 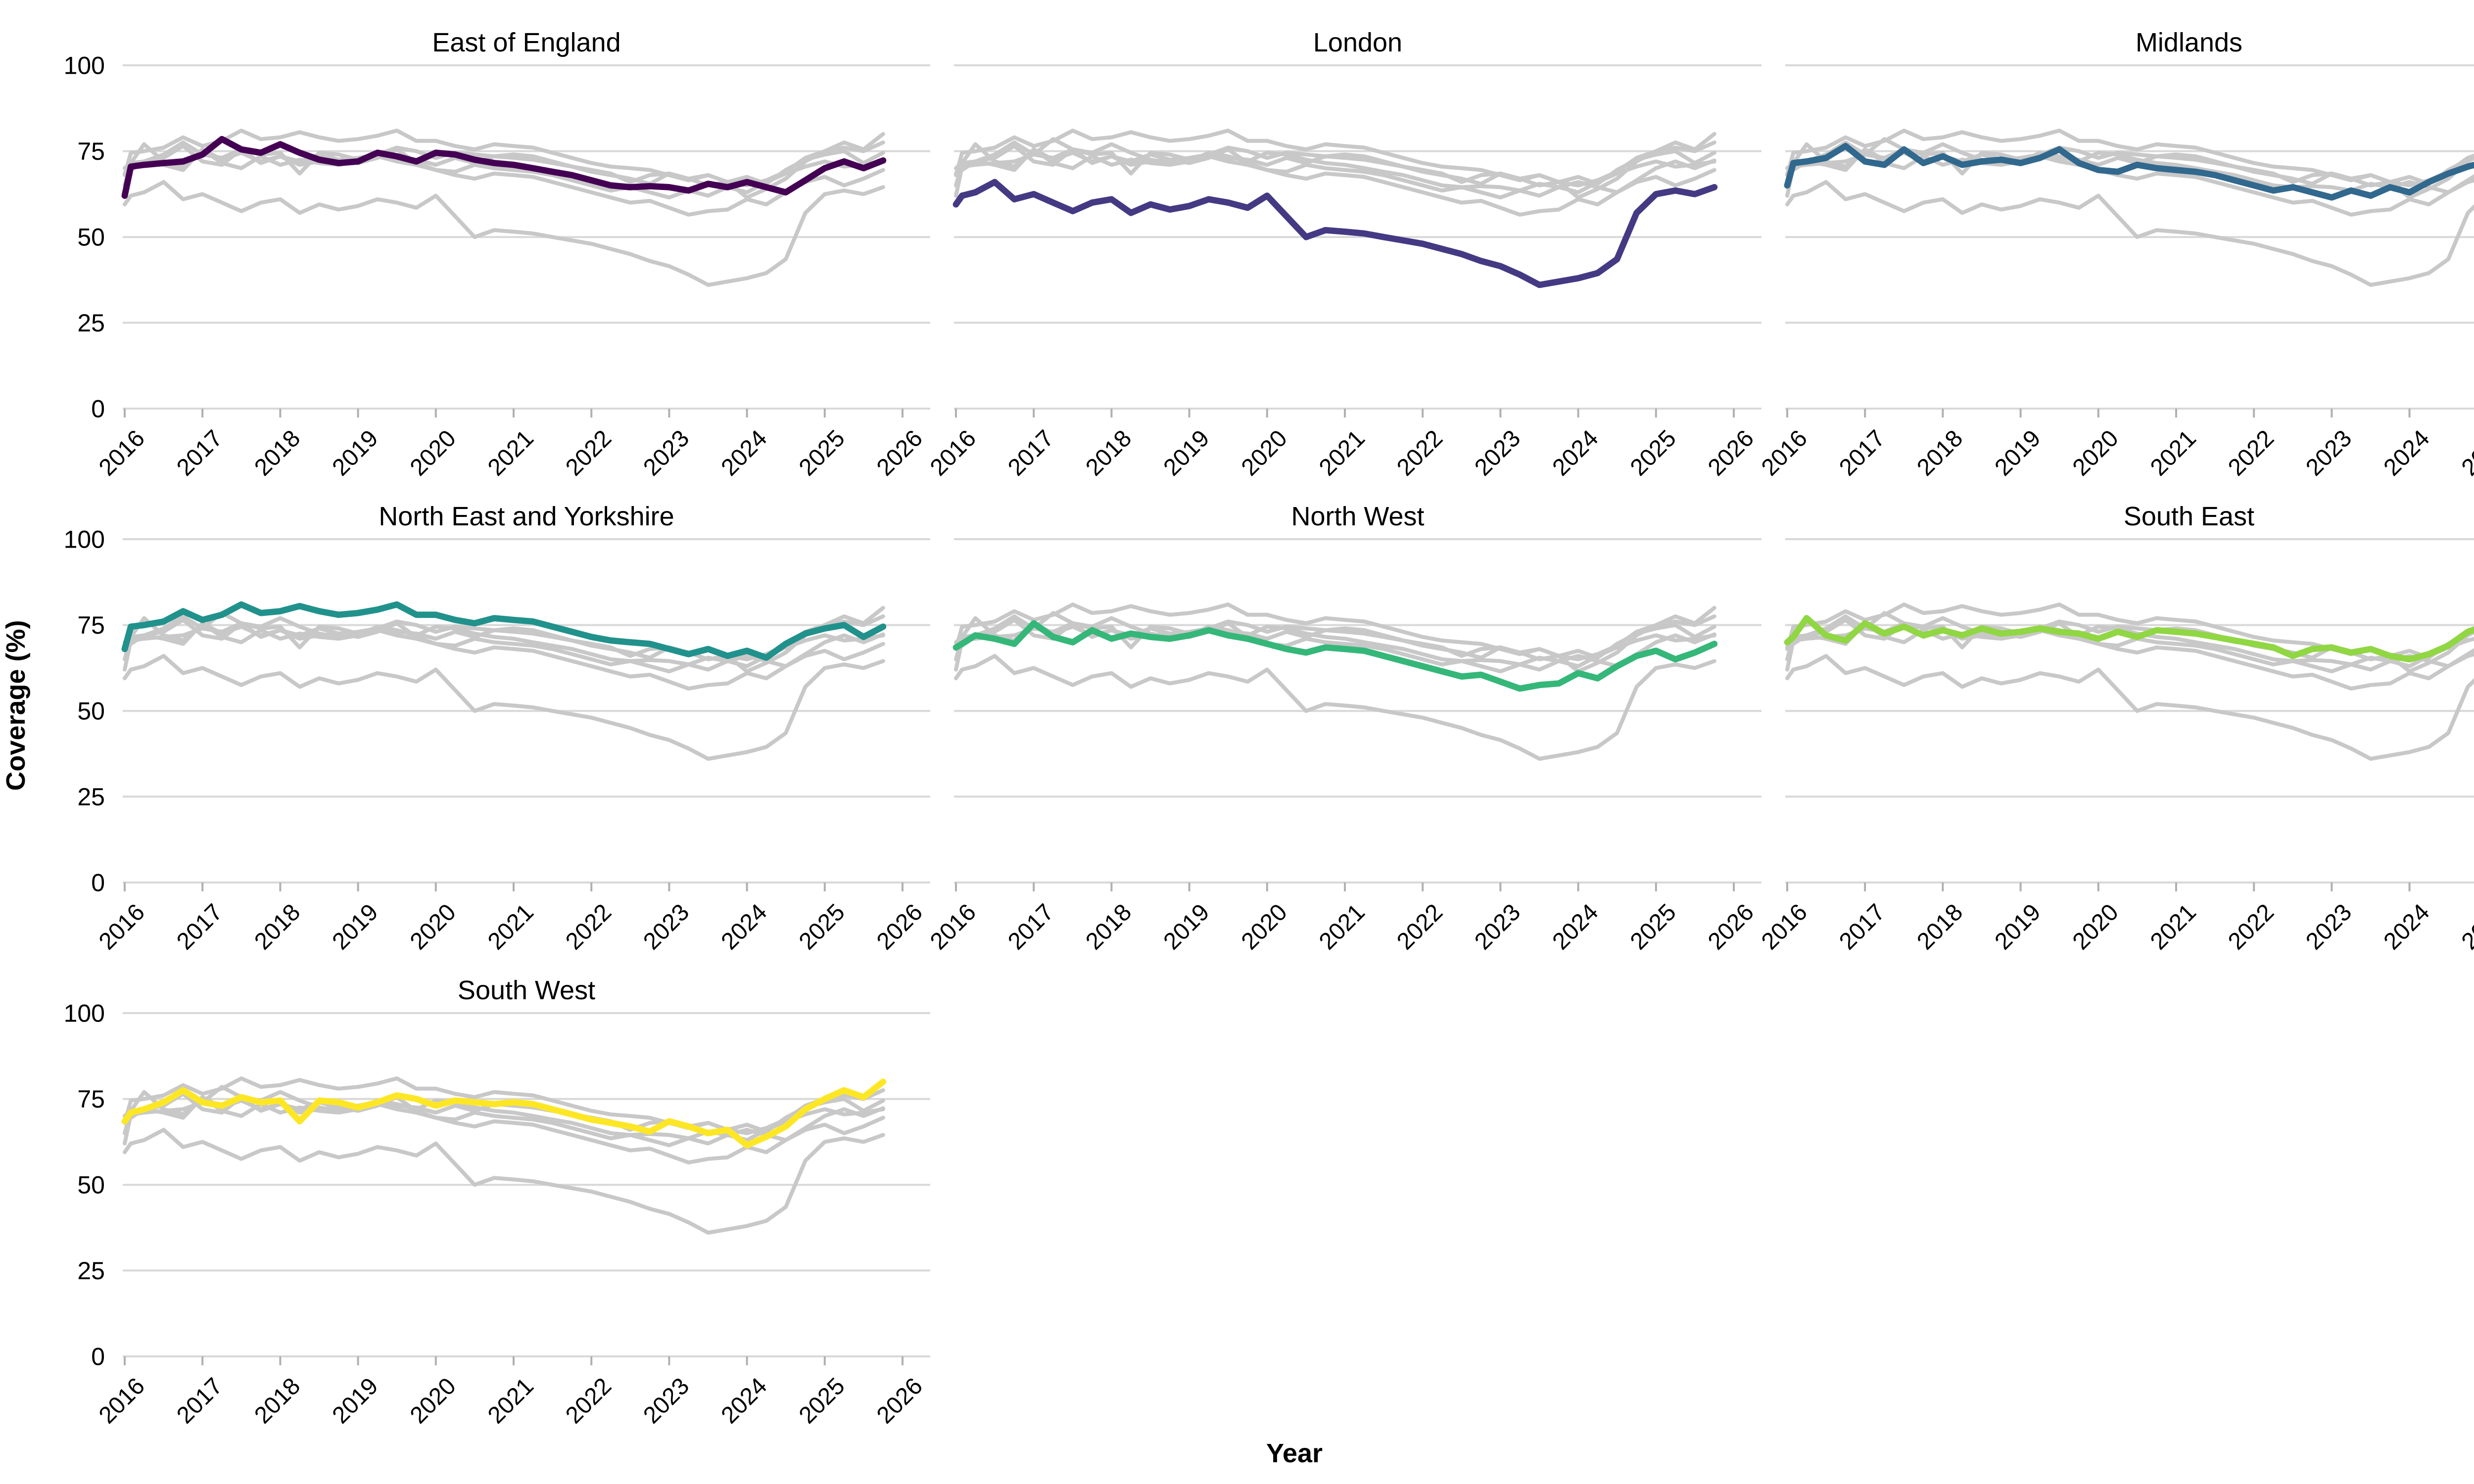 I want to click on series-line-highlight-south-east, so click(x=2129, y=639).